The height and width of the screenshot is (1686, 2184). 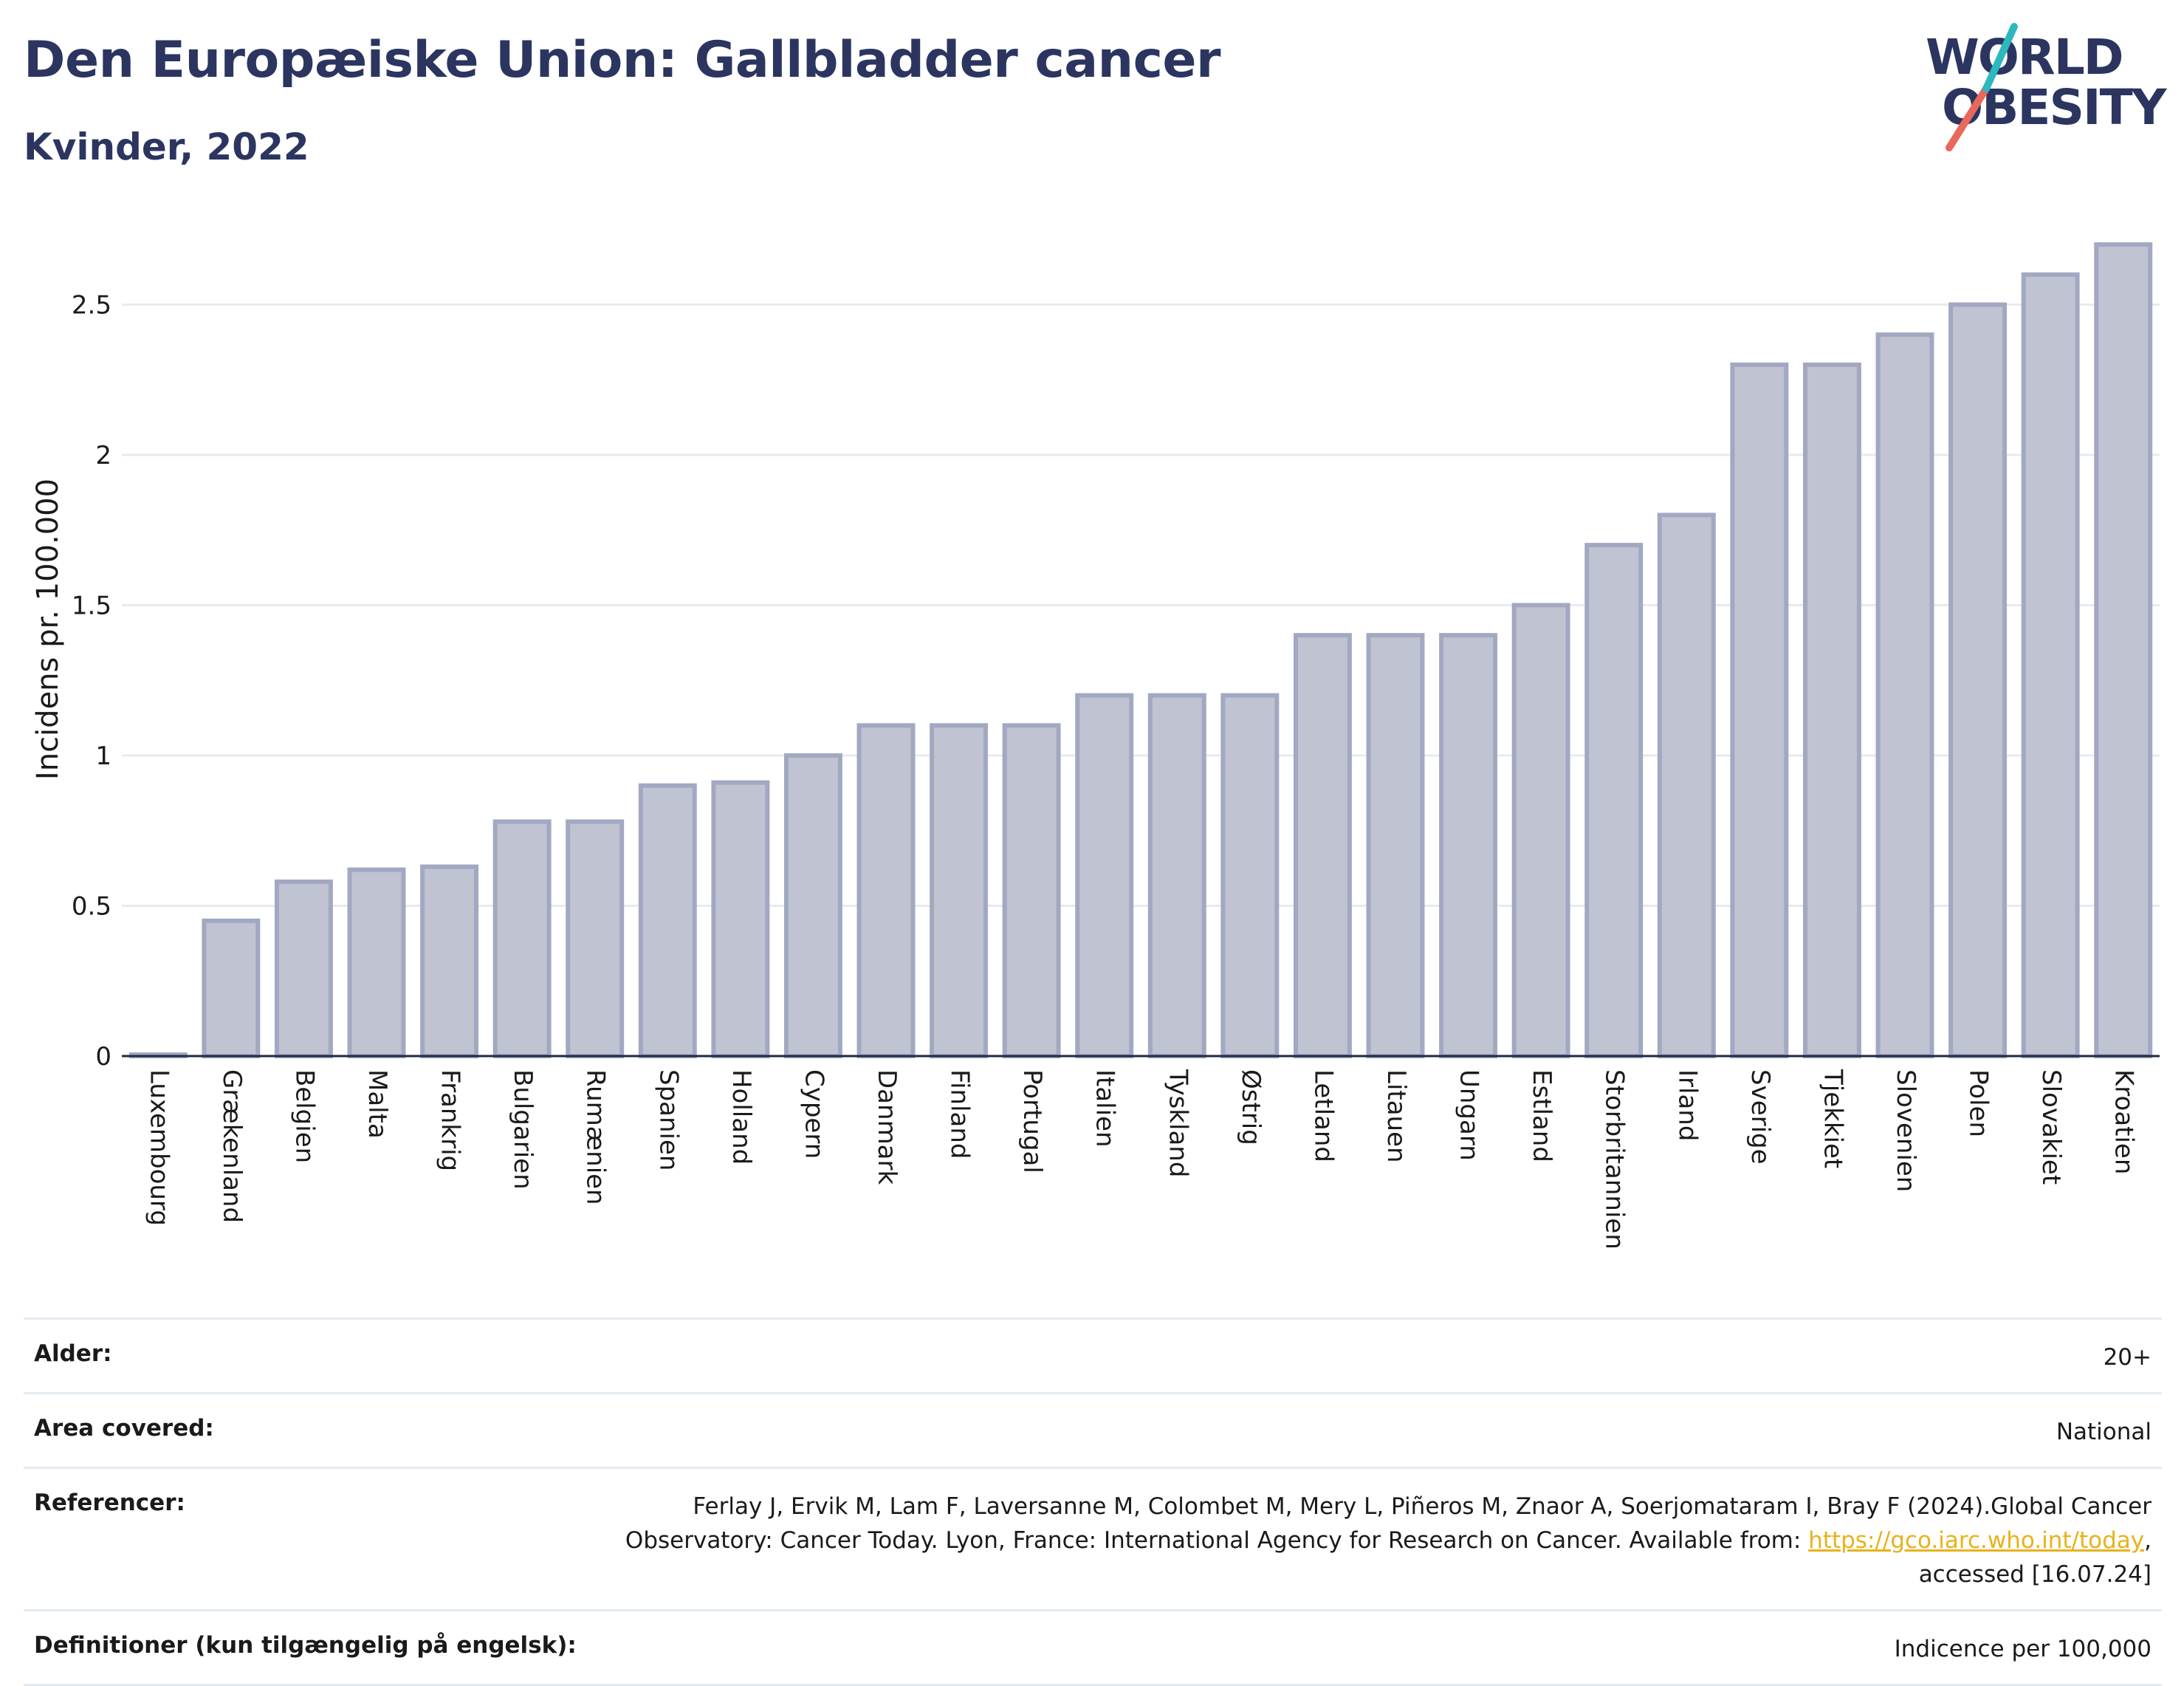 I want to click on x-tick-label: Kroatien, so click(x=2124, y=1121).